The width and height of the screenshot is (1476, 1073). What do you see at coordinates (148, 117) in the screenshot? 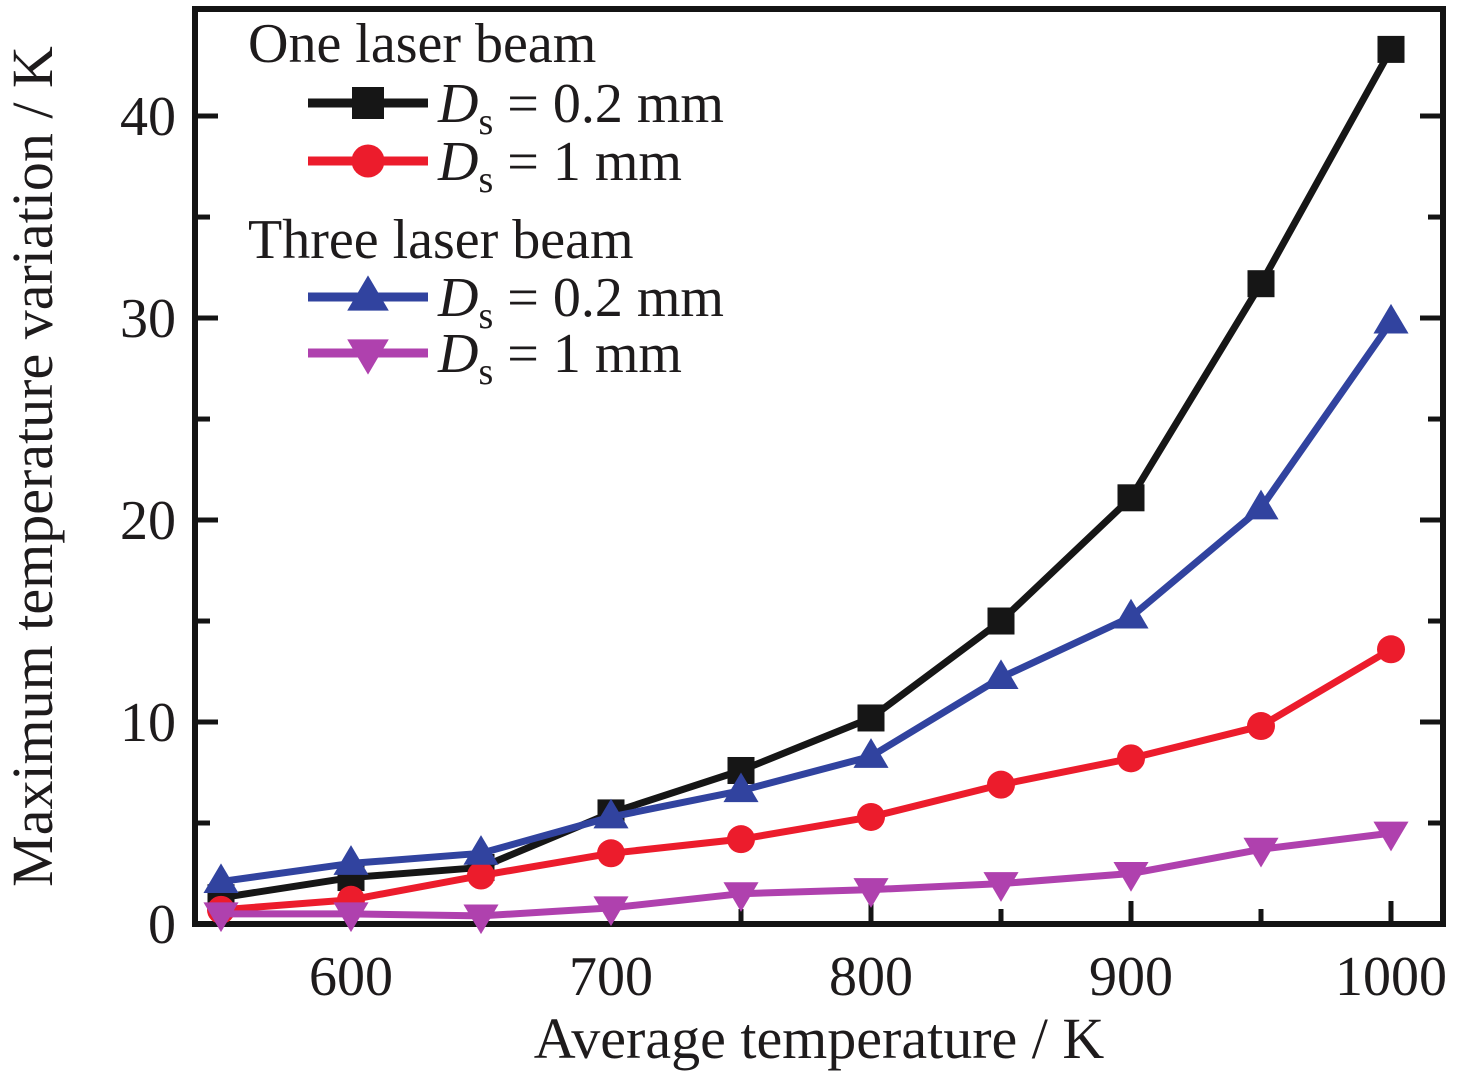
I see `y-tick-label: 40` at bounding box center [148, 117].